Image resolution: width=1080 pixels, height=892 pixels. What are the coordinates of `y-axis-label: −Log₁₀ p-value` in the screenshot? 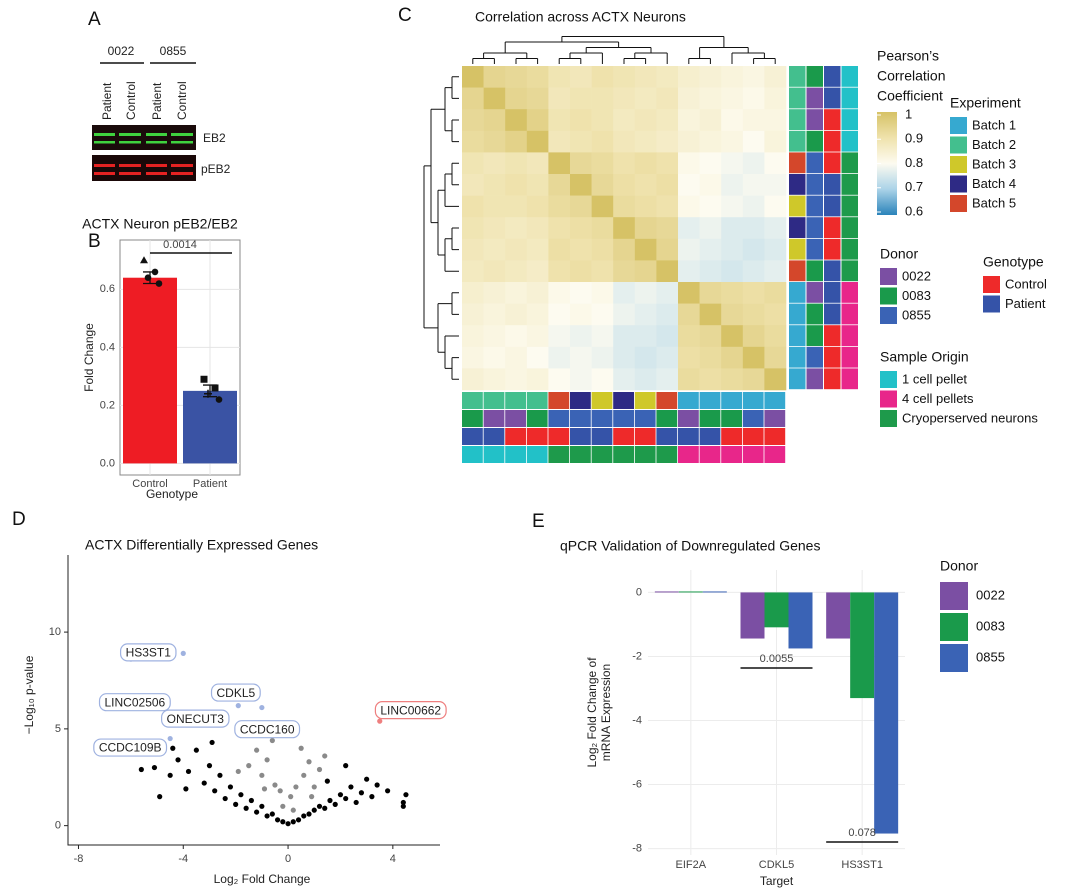 It's located at (29, 694).